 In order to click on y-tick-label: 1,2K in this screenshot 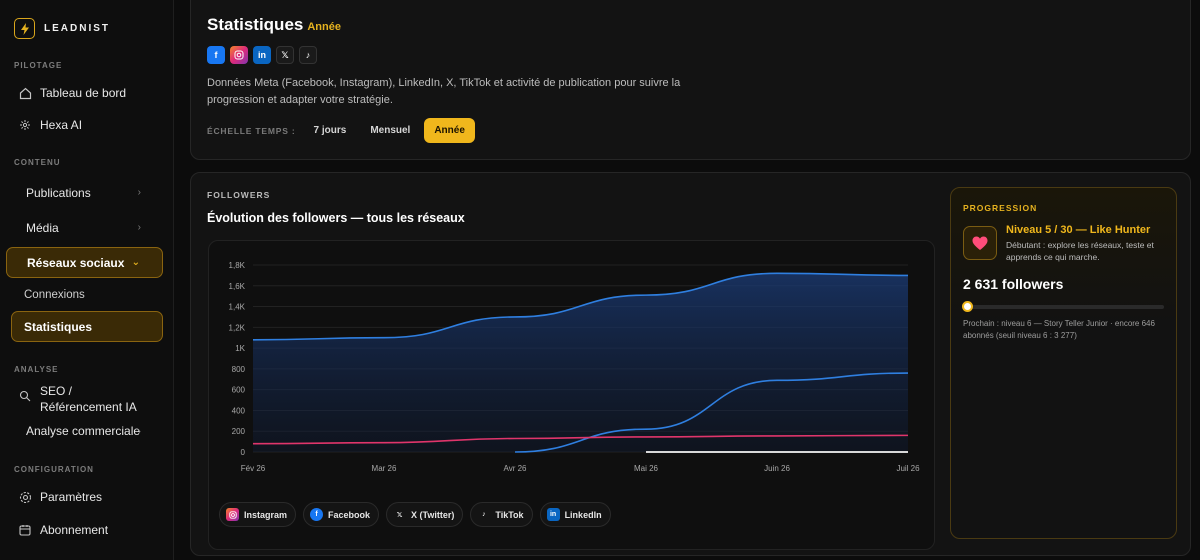, I will do `click(237, 327)`.